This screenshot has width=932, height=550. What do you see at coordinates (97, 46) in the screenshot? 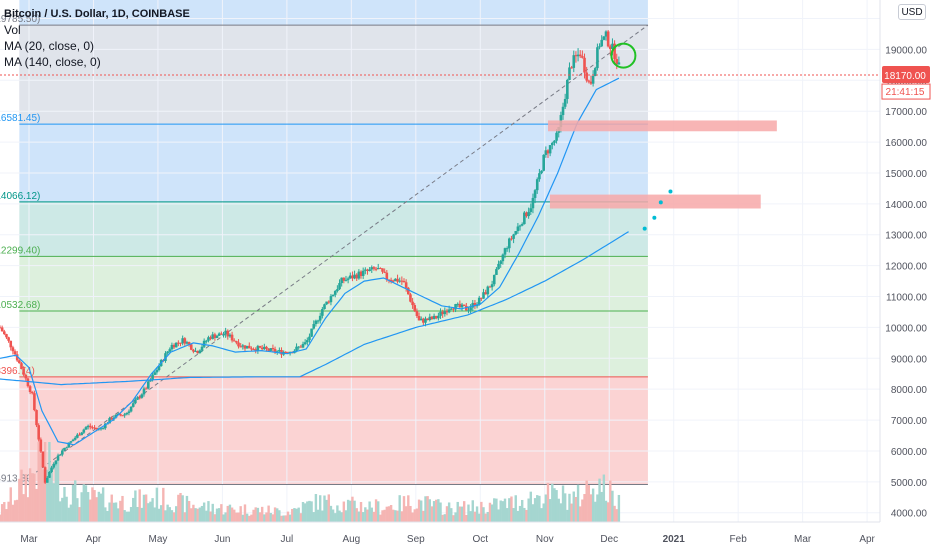
I see `indicator-list: Vol MA (20, close, 0) MA (140, close, 0)` at bounding box center [97, 46].